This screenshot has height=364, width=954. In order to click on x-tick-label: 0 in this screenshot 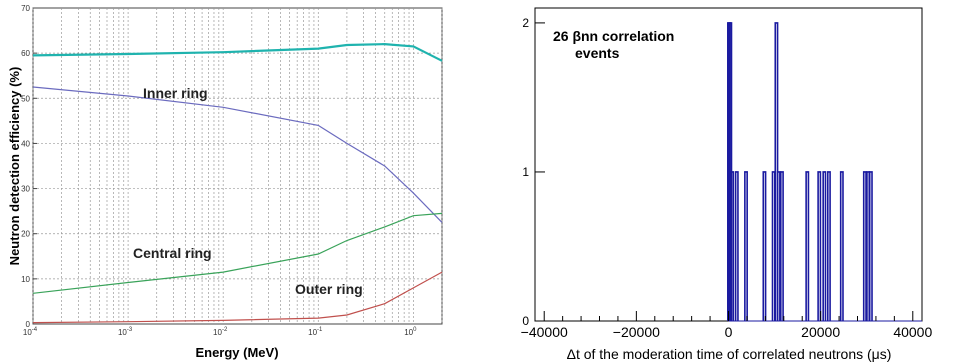, I will do `click(729, 332)`.